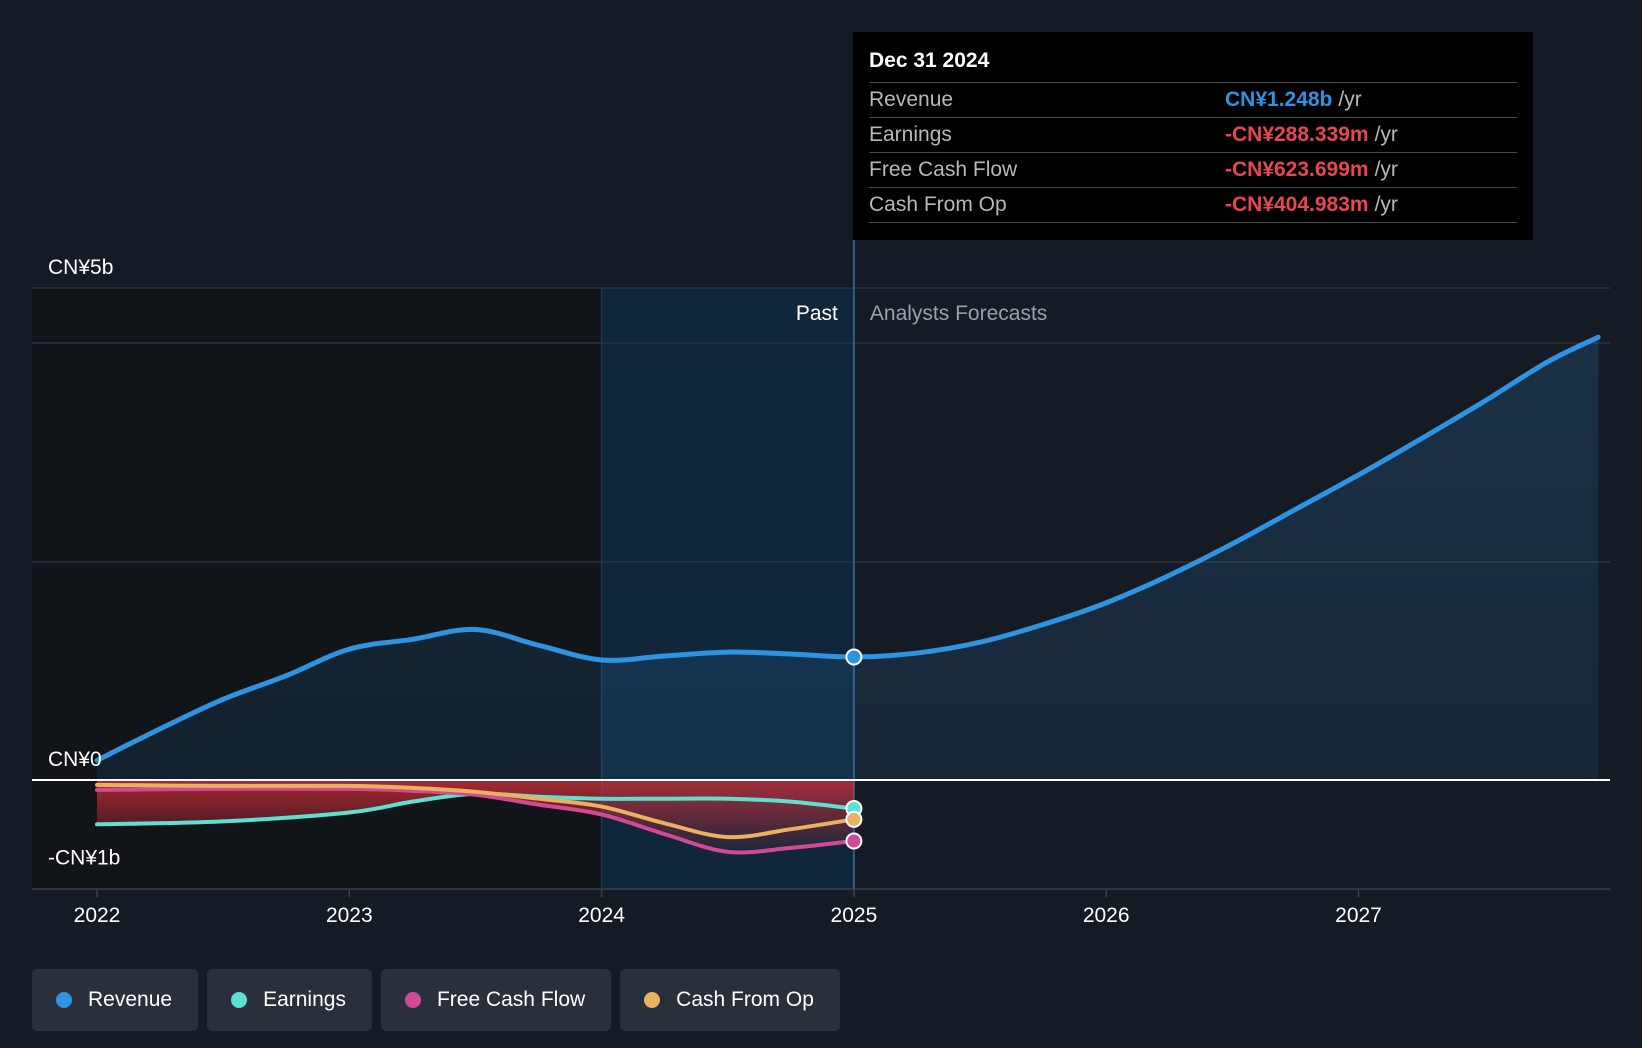 This screenshot has height=1048, width=1642. I want to click on revenue-marker, so click(854, 657).